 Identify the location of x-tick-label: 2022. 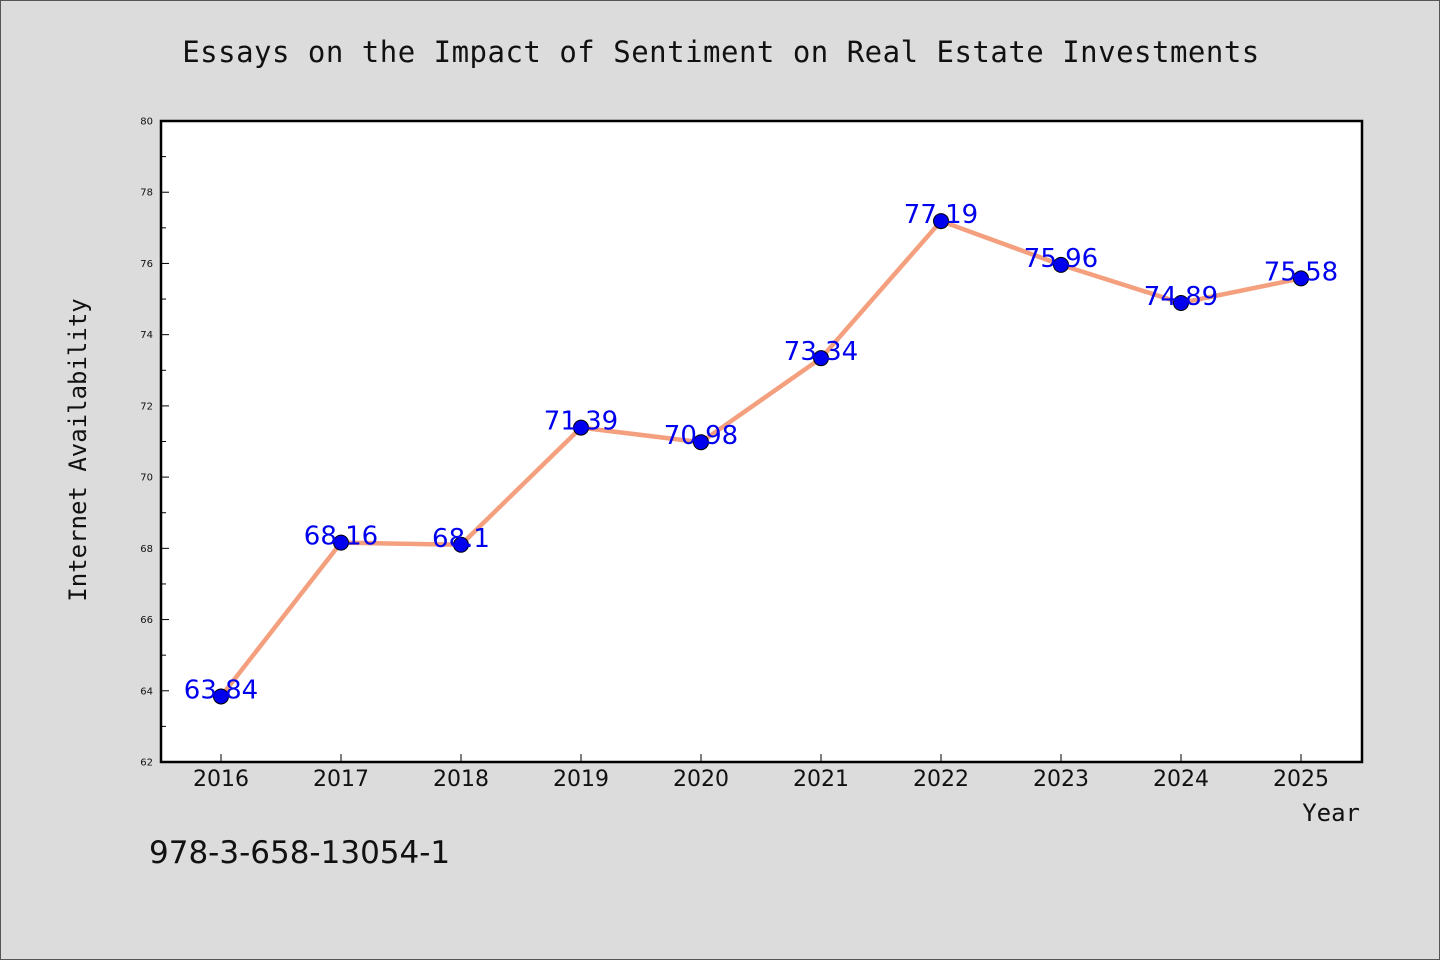
(941, 779).